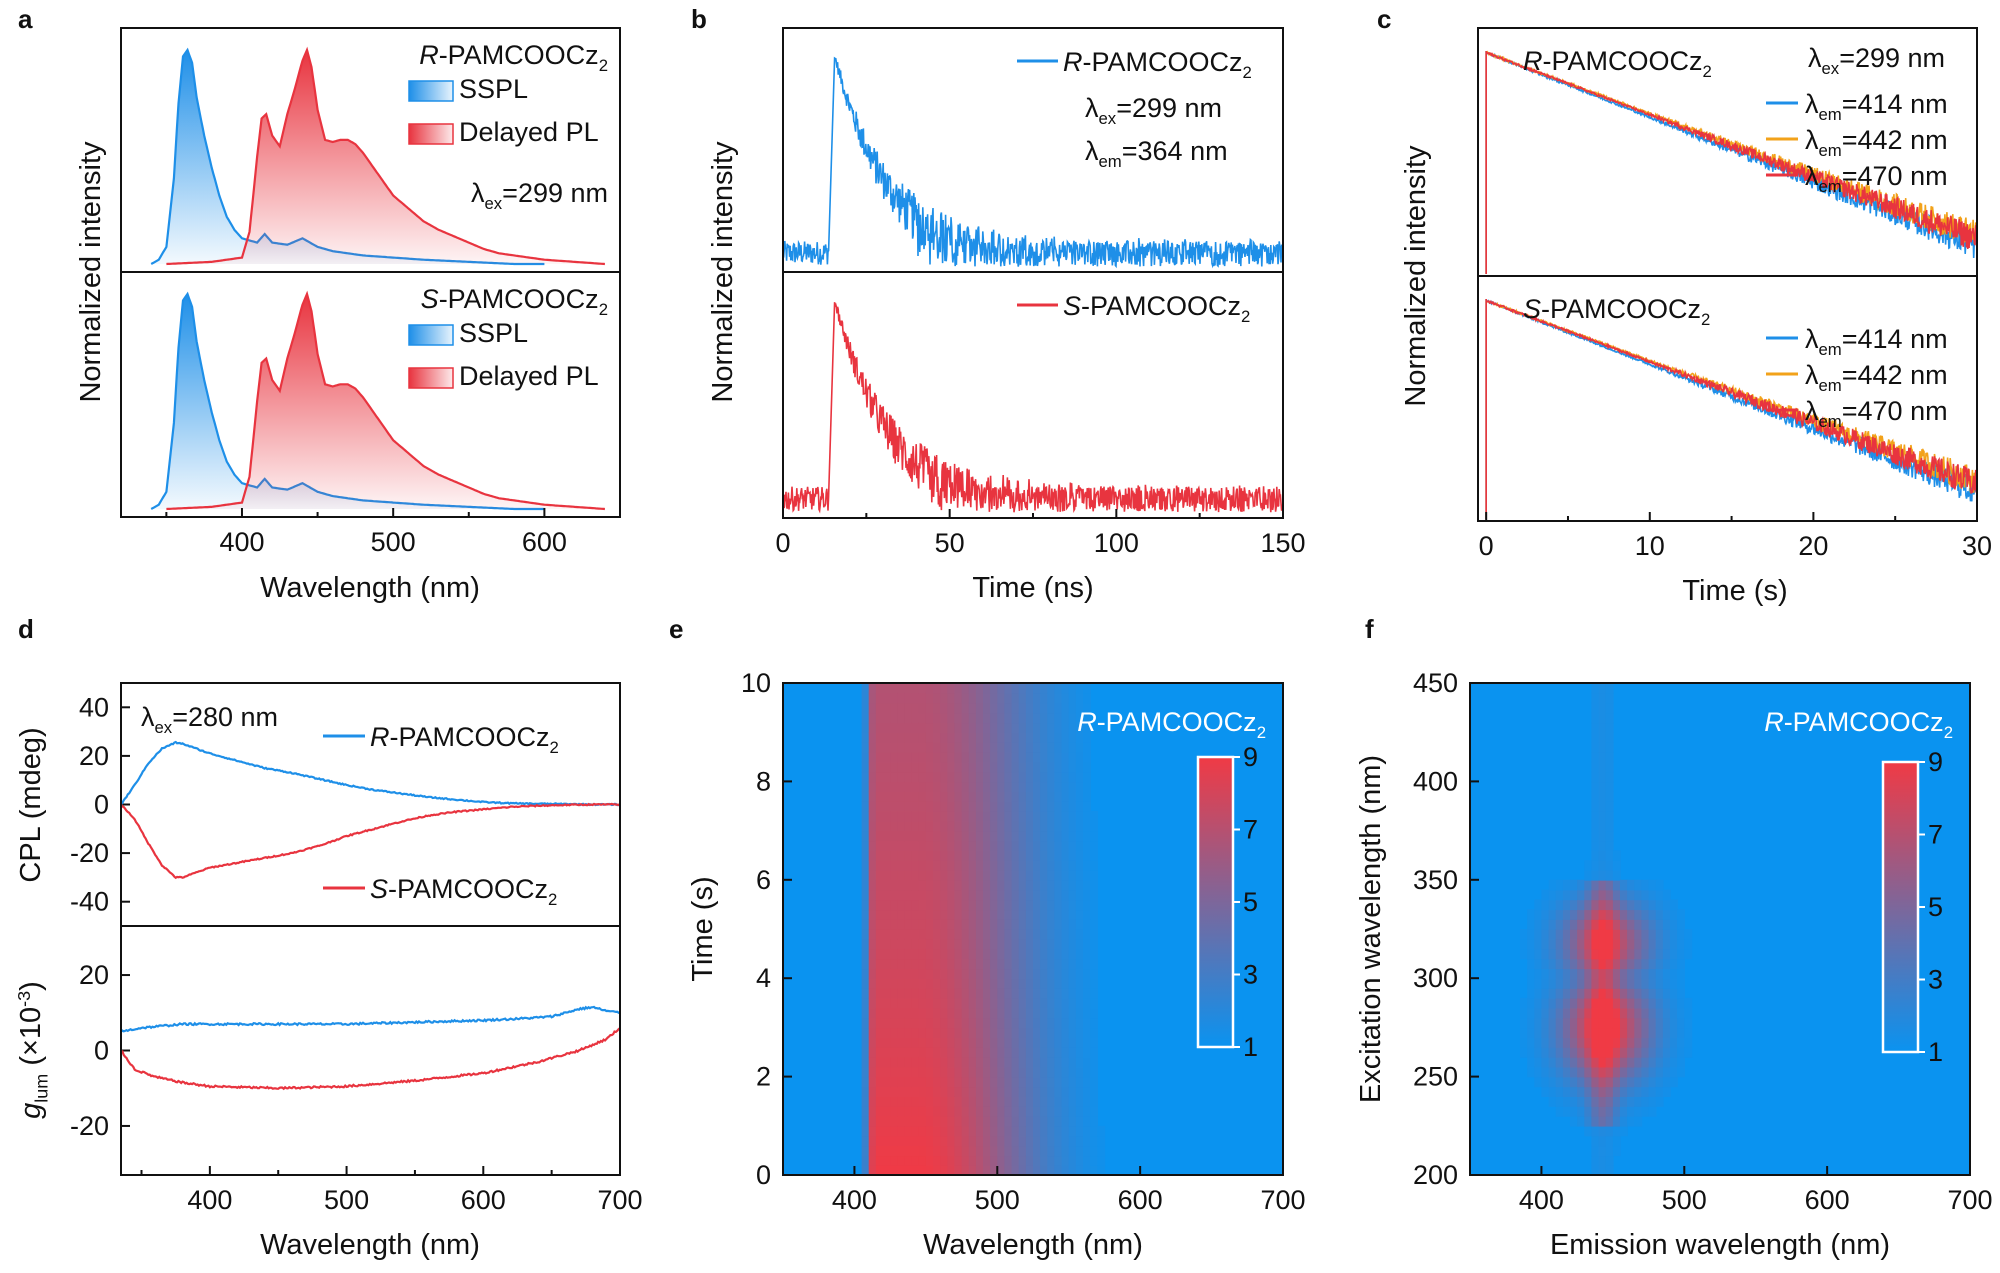 The height and width of the screenshot is (1273, 2000). Describe the element at coordinates (723, 272) in the screenshot. I see `y-axis-label: Normalized intensity` at that location.